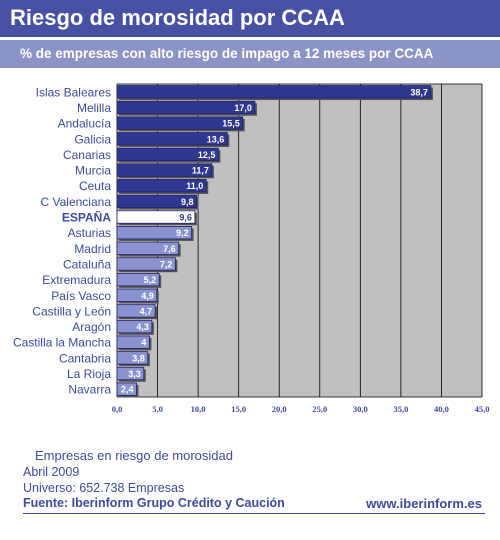 The height and width of the screenshot is (540, 500). What do you see at coordinates (169, 249) in the screenshot?
I see `bar-value-label: 7,6` at bounding box center [169, 249].